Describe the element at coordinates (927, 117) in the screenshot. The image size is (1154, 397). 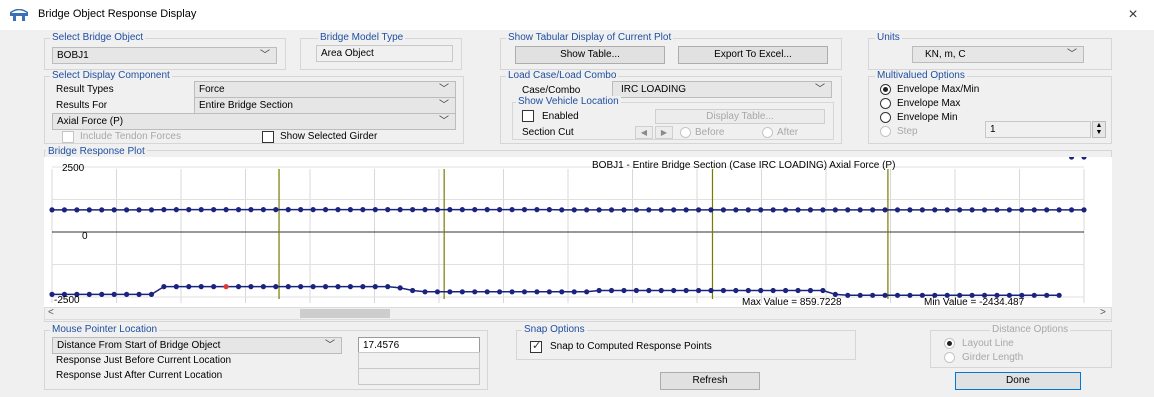
I see `envelope-min-label: Envelope Min` at that location.